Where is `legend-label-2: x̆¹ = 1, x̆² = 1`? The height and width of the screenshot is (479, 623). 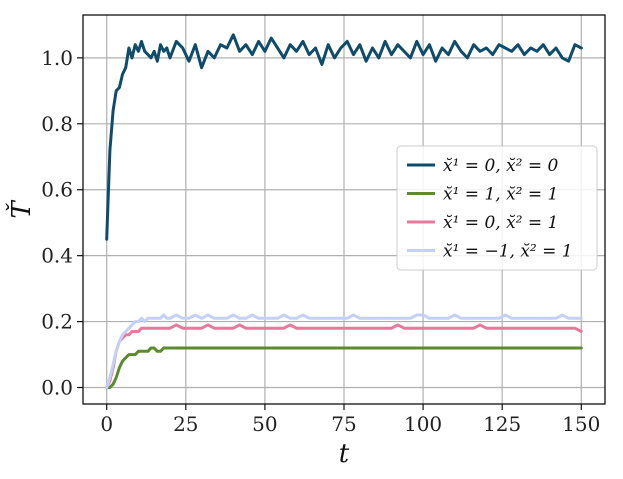 legend-label-2: x̆¹ = 1, x̆² = 1 is located at coordinates (500, 195).